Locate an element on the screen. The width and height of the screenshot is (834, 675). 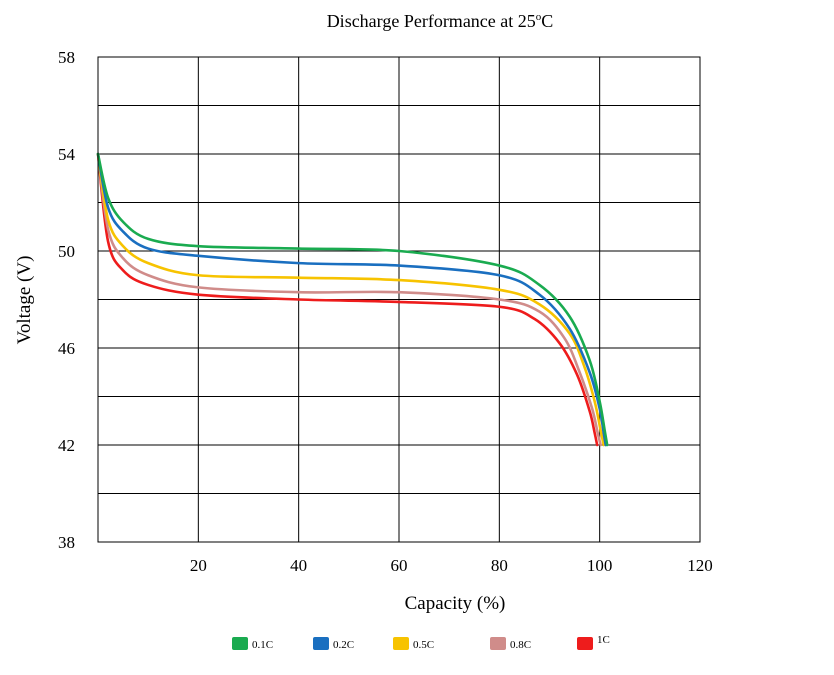
legend-label: 1C is located at coordinates (603, 640).